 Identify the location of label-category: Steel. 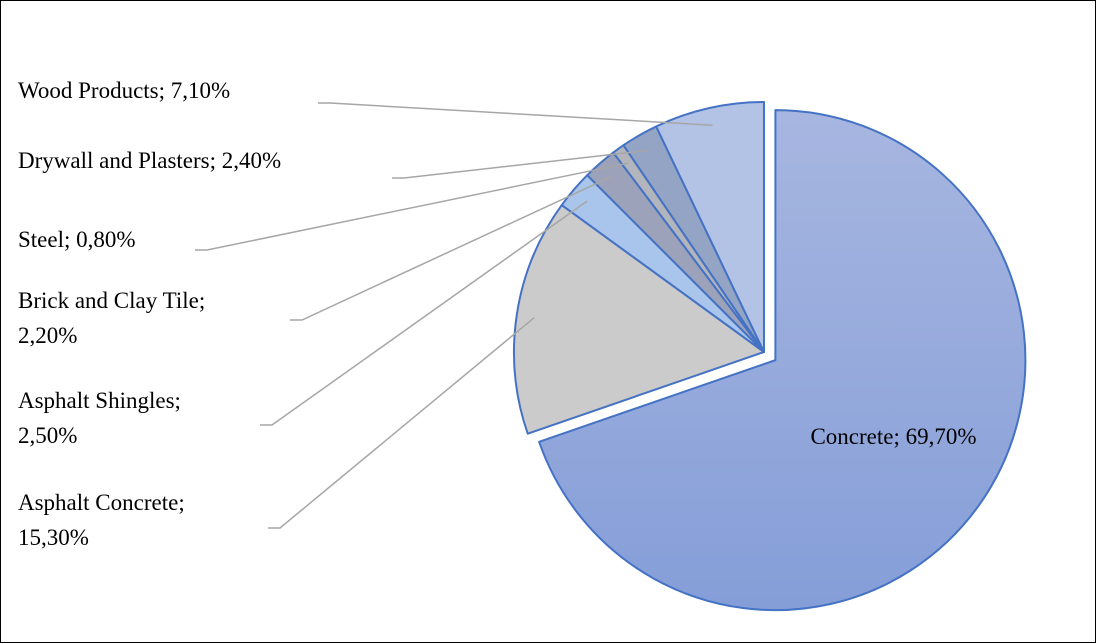
(41, 239).